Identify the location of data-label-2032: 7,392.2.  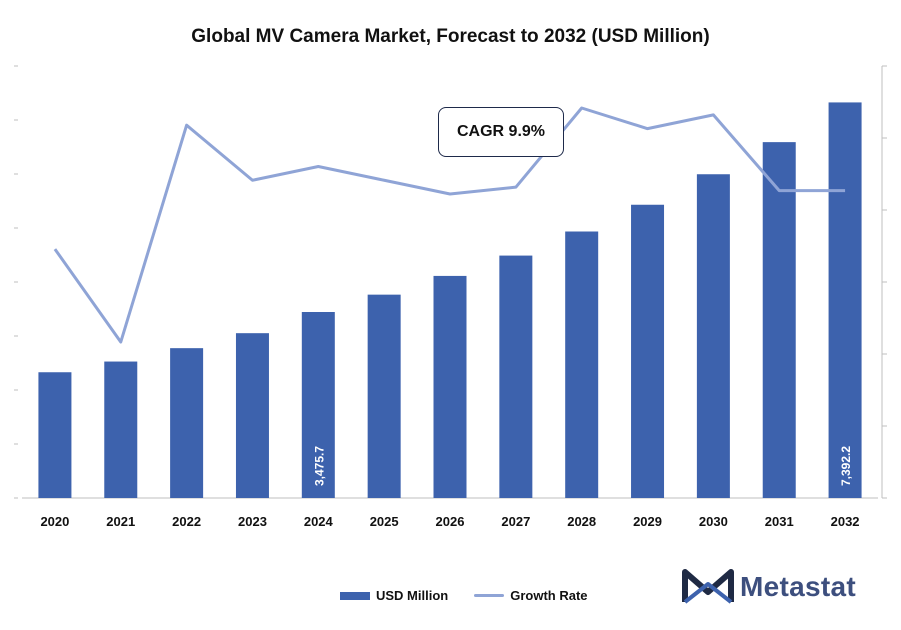
(846, 466).